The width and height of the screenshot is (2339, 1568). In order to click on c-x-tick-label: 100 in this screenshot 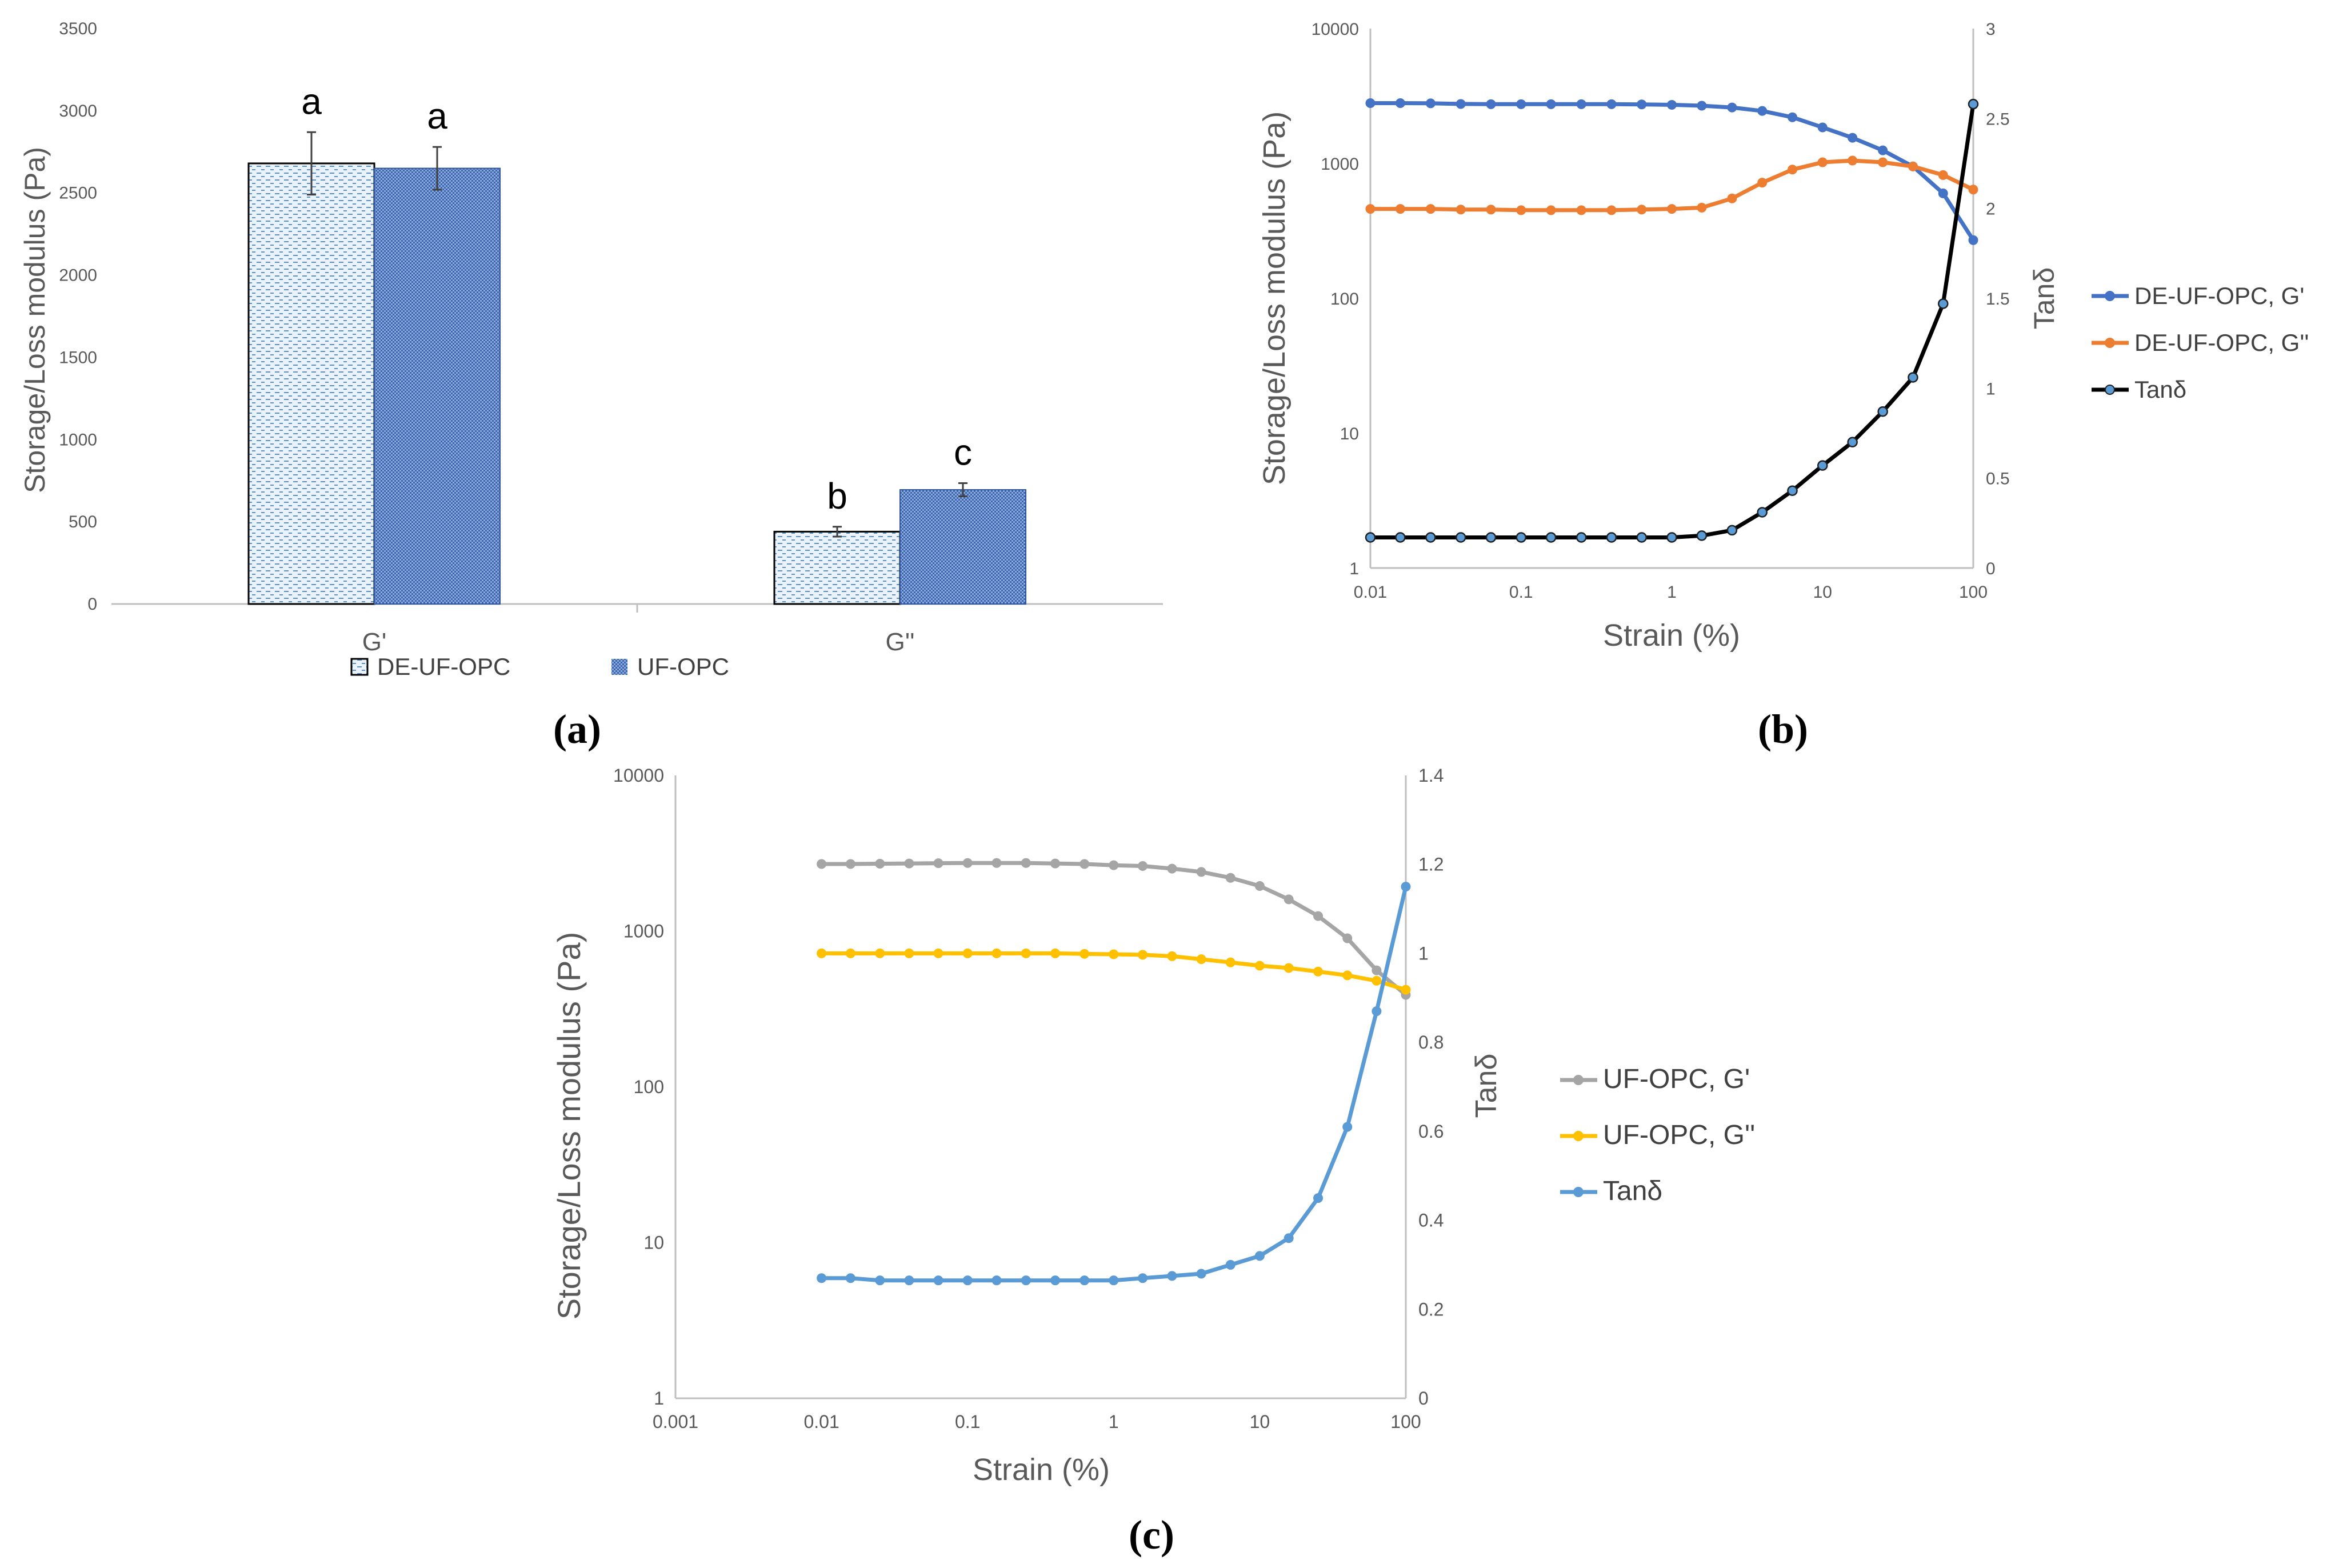, I will do `click(1405, 1421)`.